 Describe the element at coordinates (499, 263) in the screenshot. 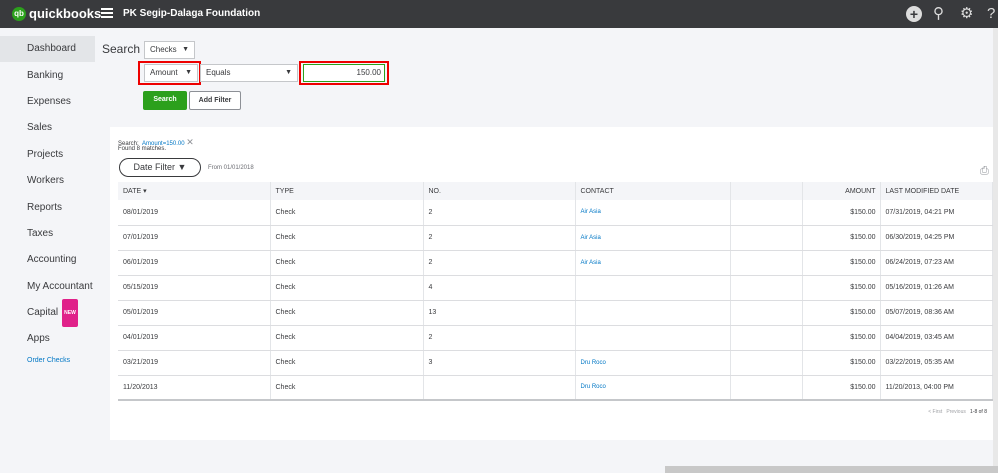

I see `table-cell: 2` at that location.